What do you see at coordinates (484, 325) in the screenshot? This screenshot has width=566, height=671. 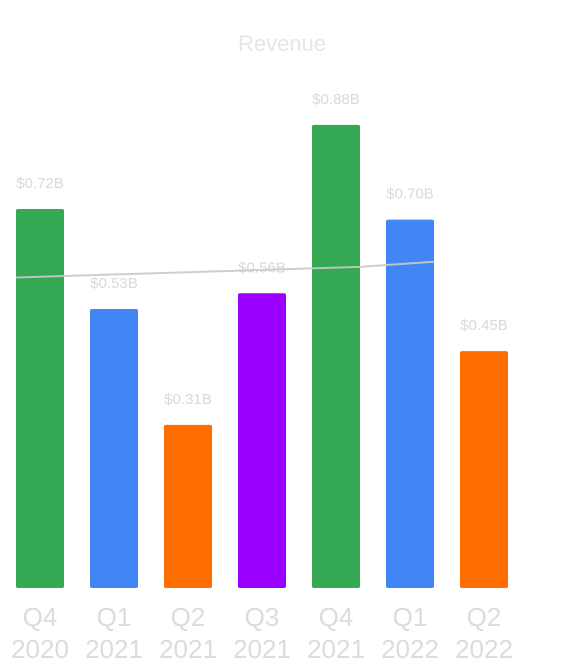 I see `value-label-6: $0.45B` at bounding box center [484, 325].